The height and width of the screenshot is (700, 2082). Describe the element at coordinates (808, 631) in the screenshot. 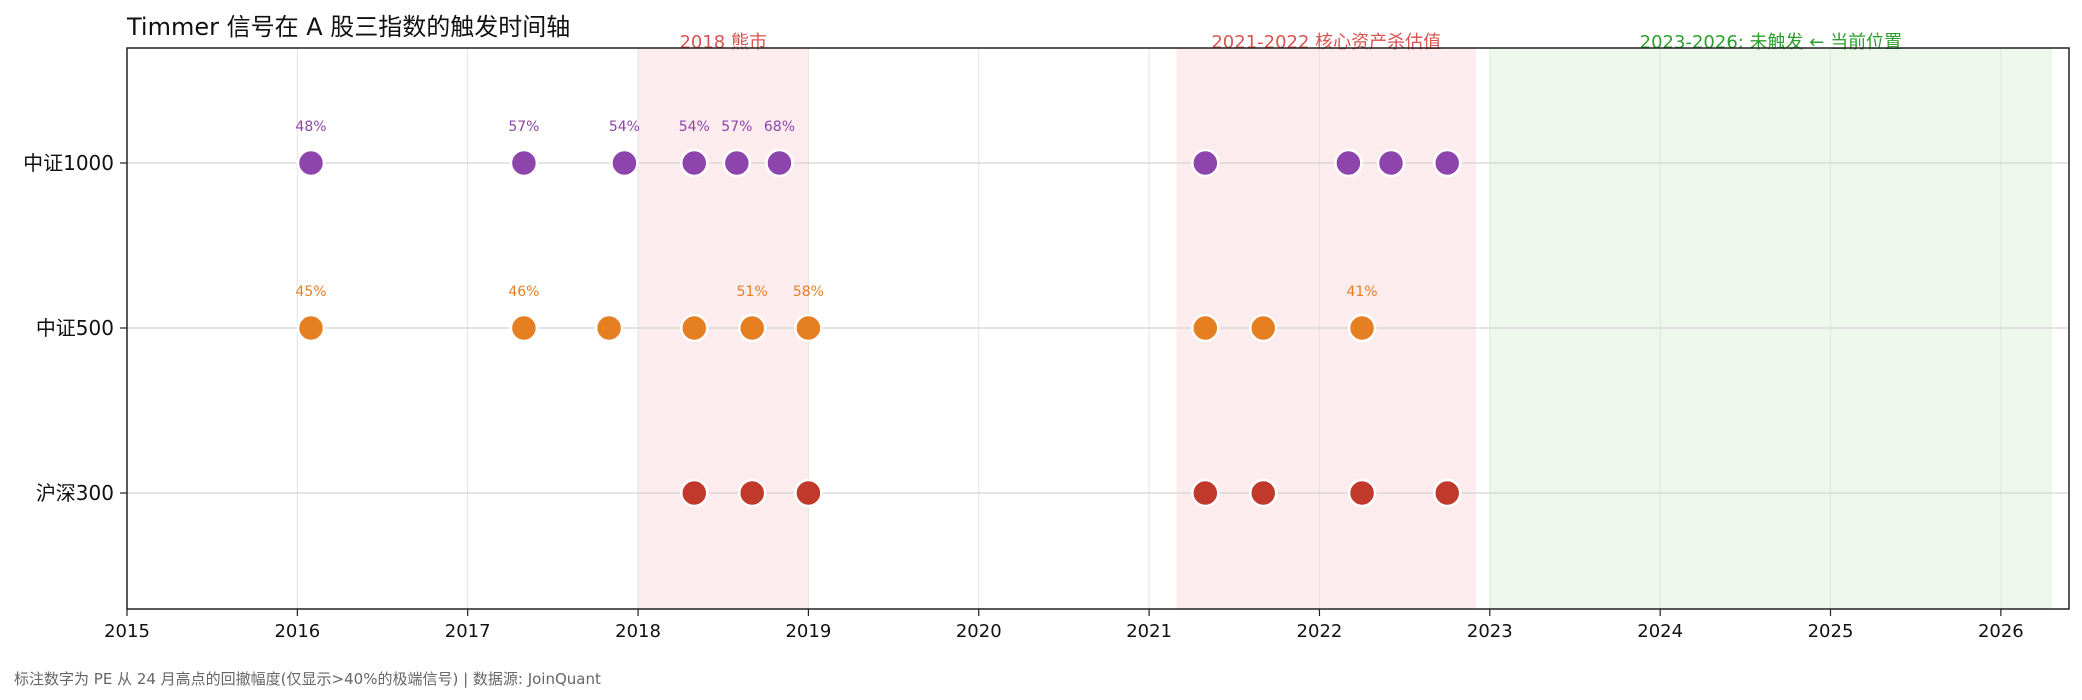

I see `x-tick-label: 2019` at that location.